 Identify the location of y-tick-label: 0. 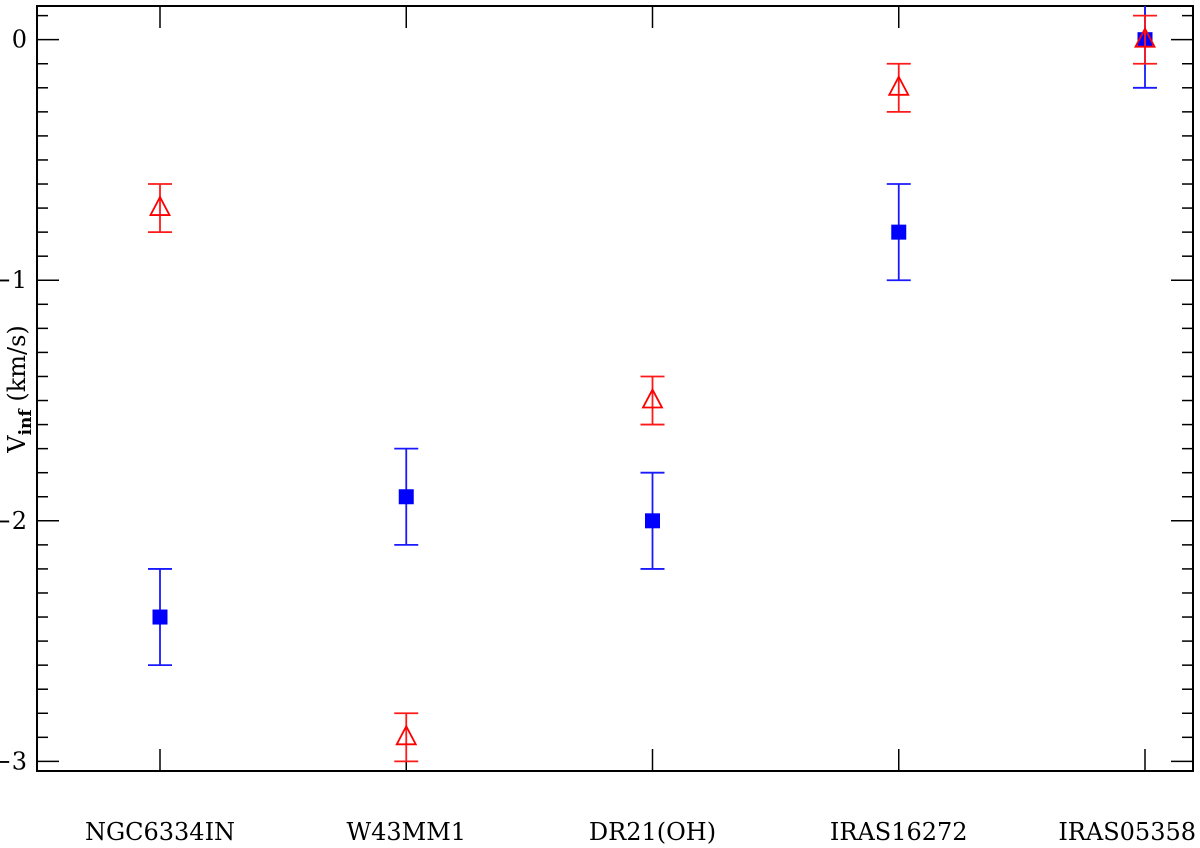
(19, 40).